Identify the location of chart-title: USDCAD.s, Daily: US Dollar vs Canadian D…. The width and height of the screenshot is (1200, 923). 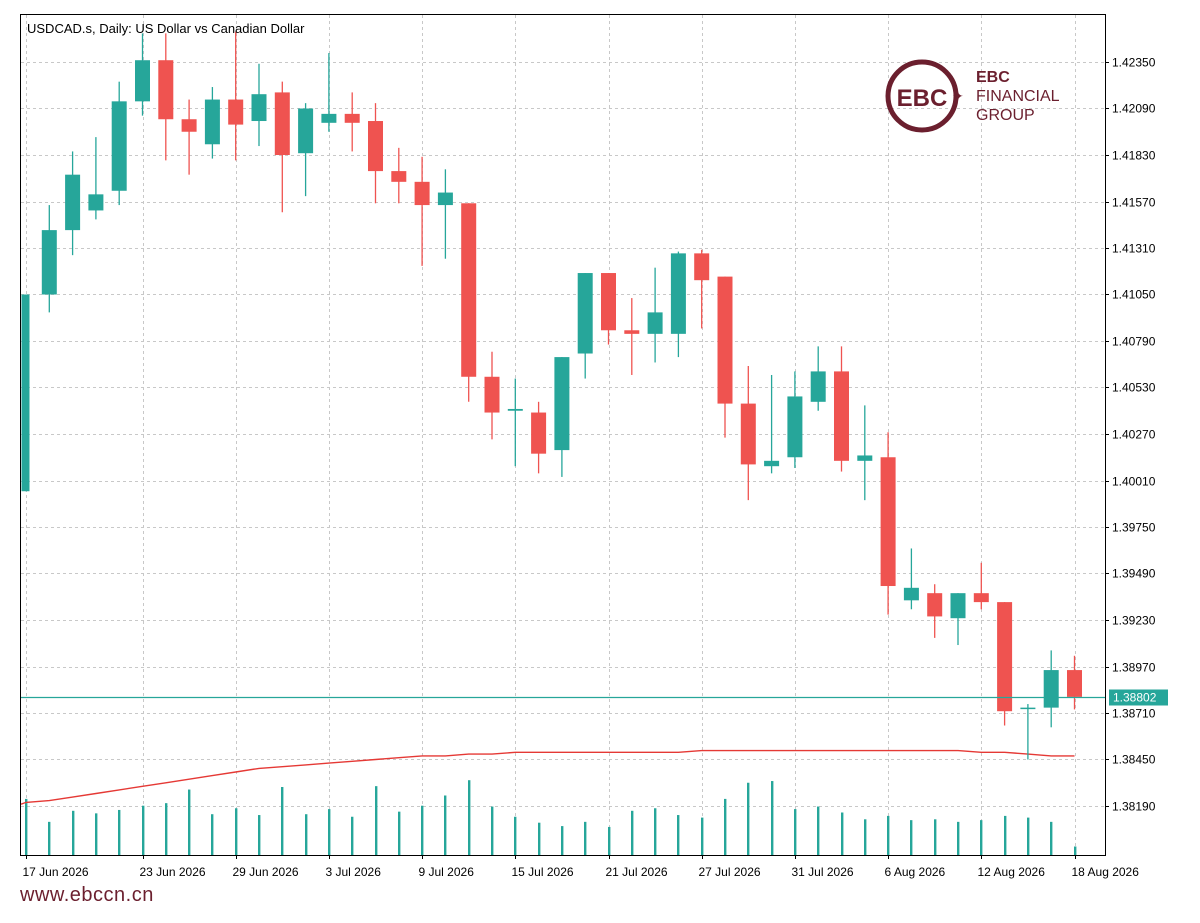
(166, 28).